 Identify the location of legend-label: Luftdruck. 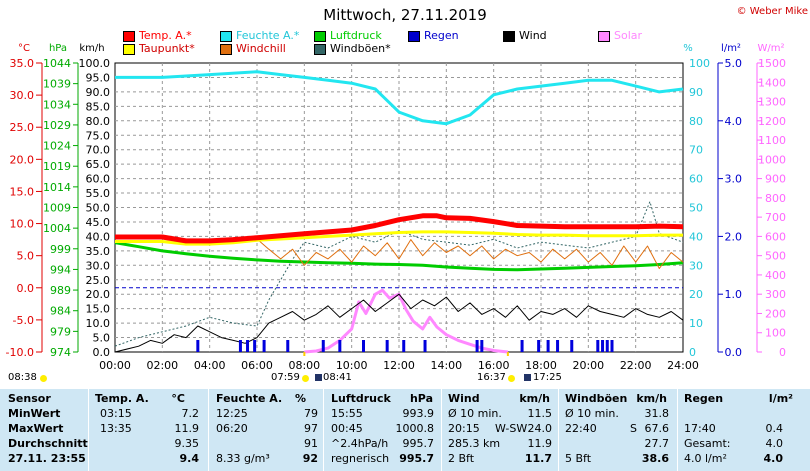
(356, 35).